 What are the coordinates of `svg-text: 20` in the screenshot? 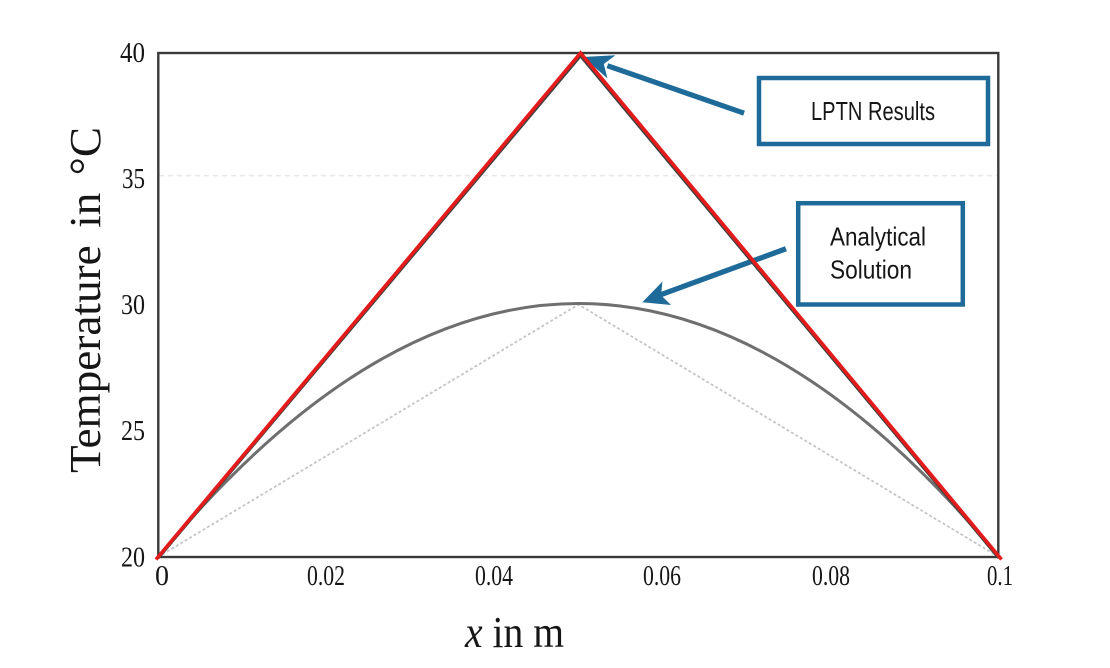 It's located at (133, 557).